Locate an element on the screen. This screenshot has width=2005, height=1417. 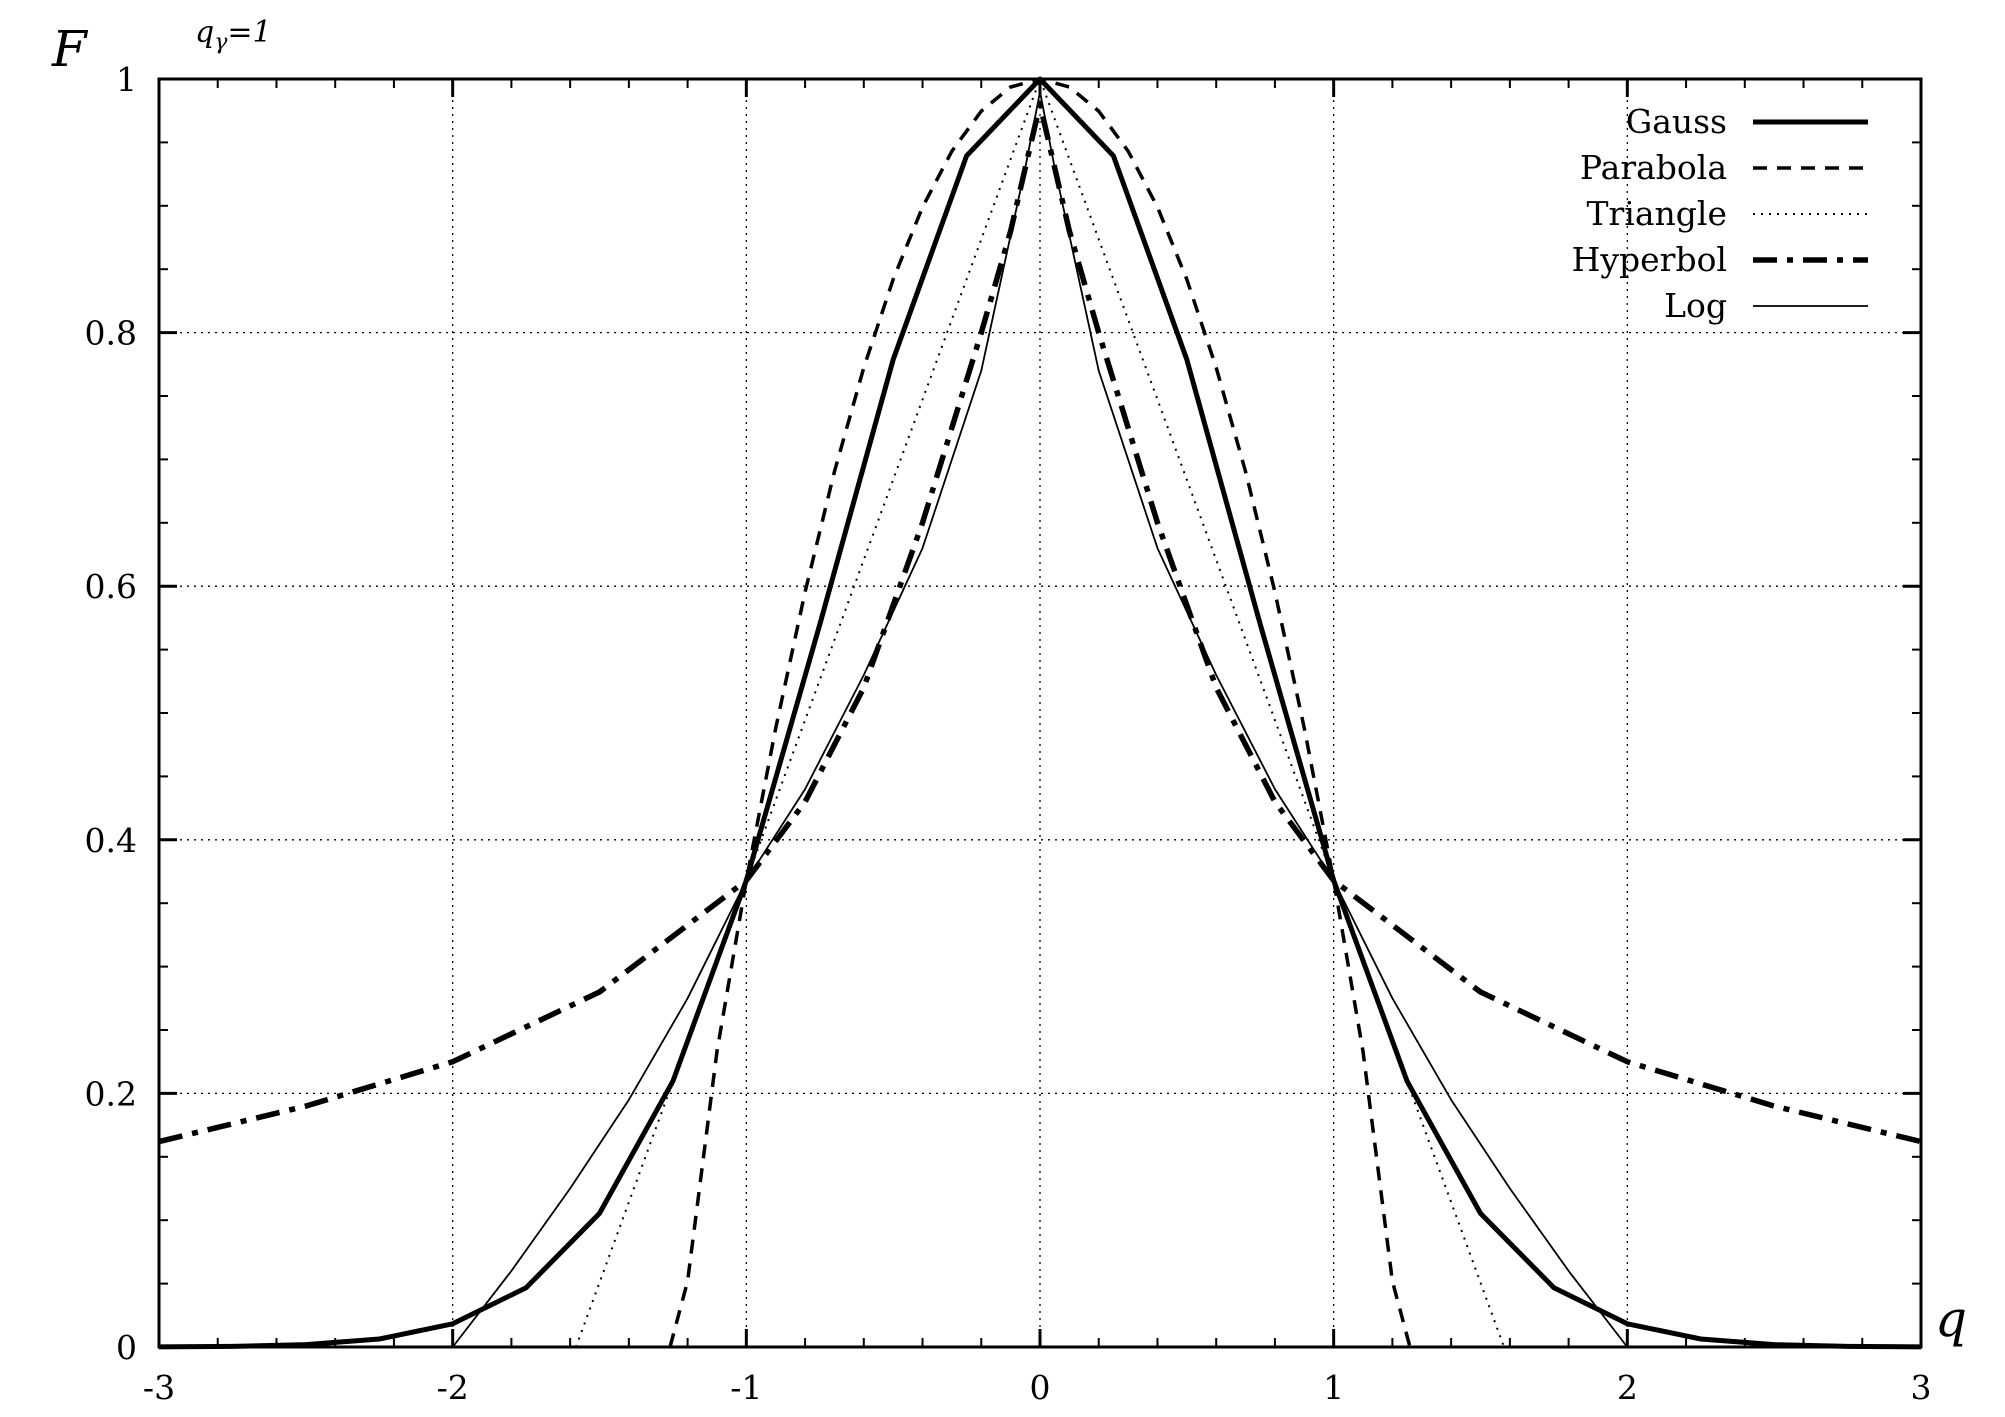
y-tick-label: 1 is located at coordinates (126, 79).